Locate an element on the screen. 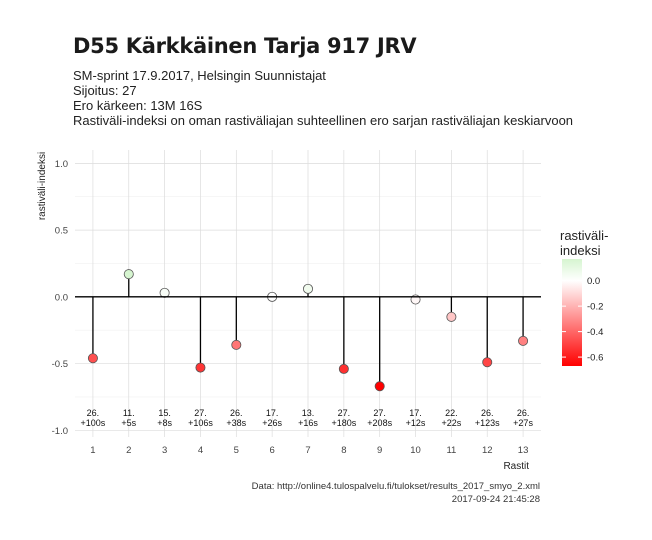  rank-label: 11. is located at coordinates (129, 413).